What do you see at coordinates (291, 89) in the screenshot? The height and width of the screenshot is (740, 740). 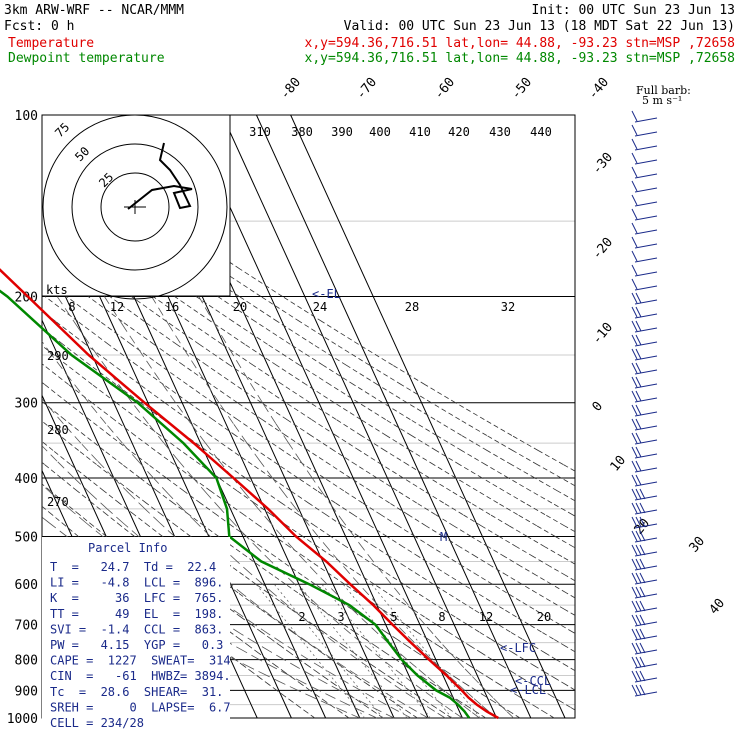 I see `isotherm-label: -80` at bounding box center [291, 89].